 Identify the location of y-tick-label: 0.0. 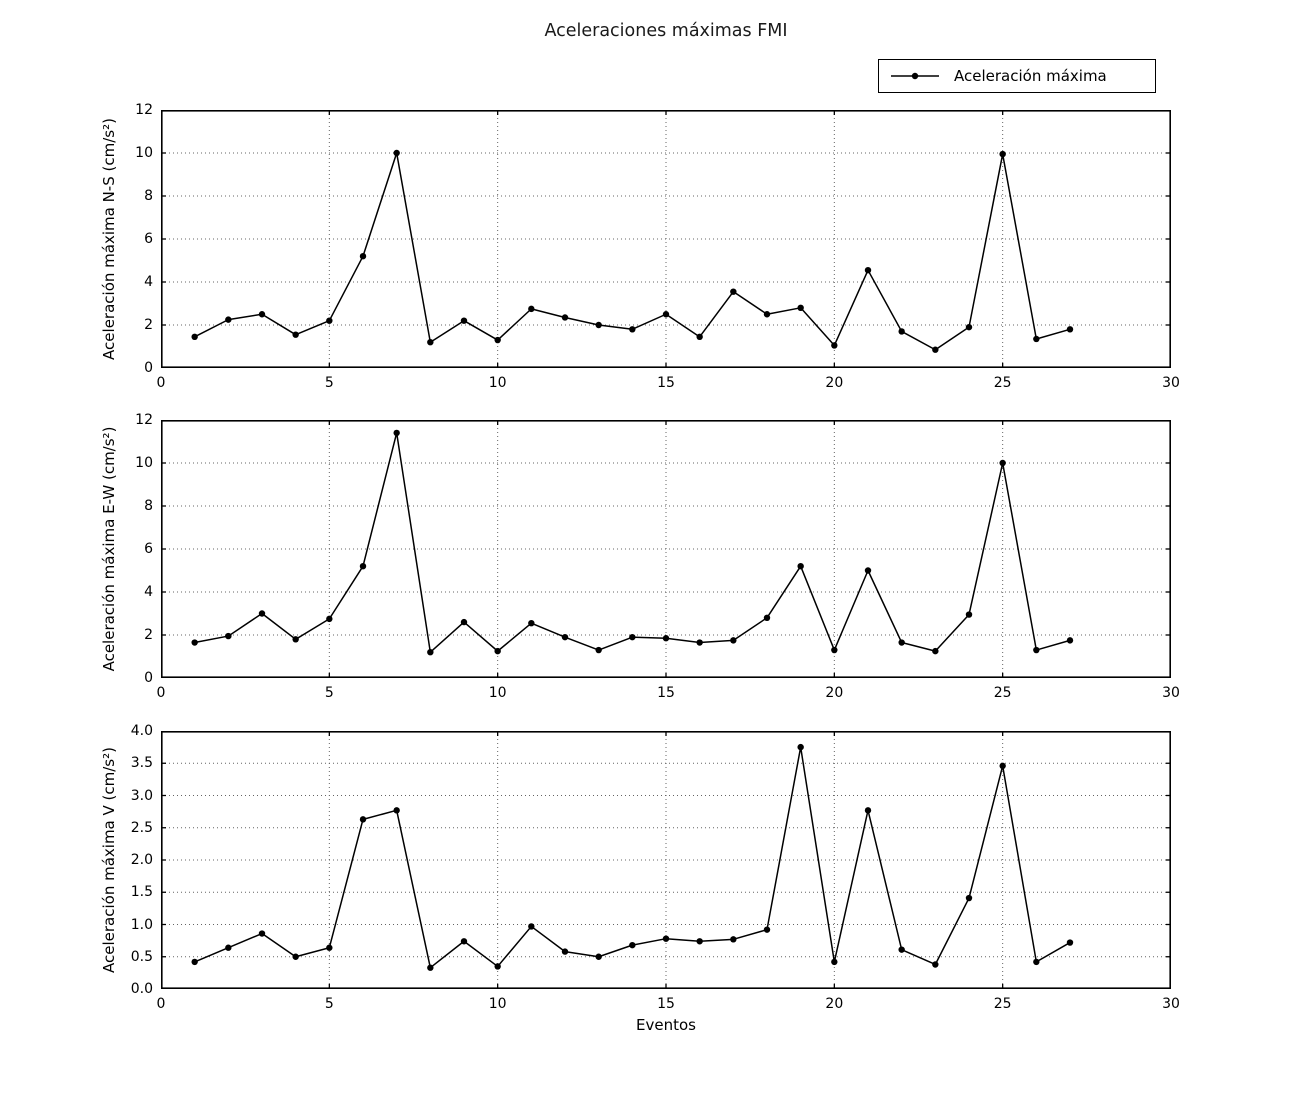
(141, 989).